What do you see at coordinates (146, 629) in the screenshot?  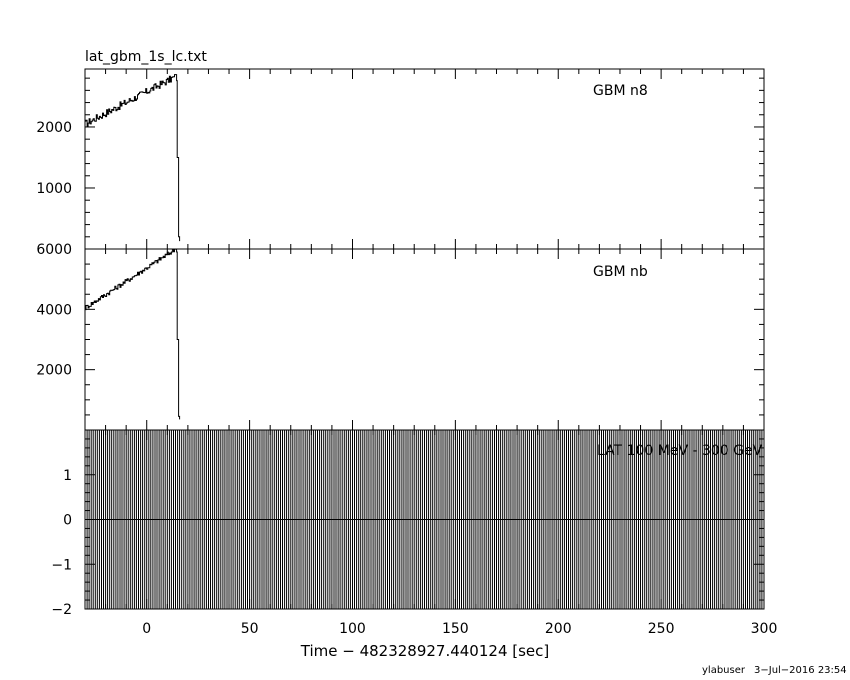 I see `x-tick-label: 0` at bounding box center [146, 629].